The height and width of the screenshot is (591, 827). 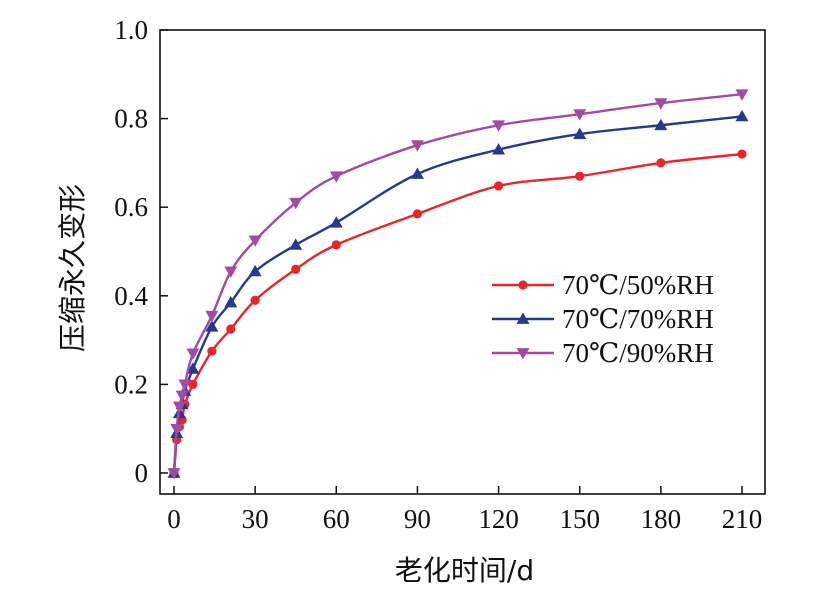 I want to click on legend-item: 70℃/50%RH, so click(x=603, y=285).